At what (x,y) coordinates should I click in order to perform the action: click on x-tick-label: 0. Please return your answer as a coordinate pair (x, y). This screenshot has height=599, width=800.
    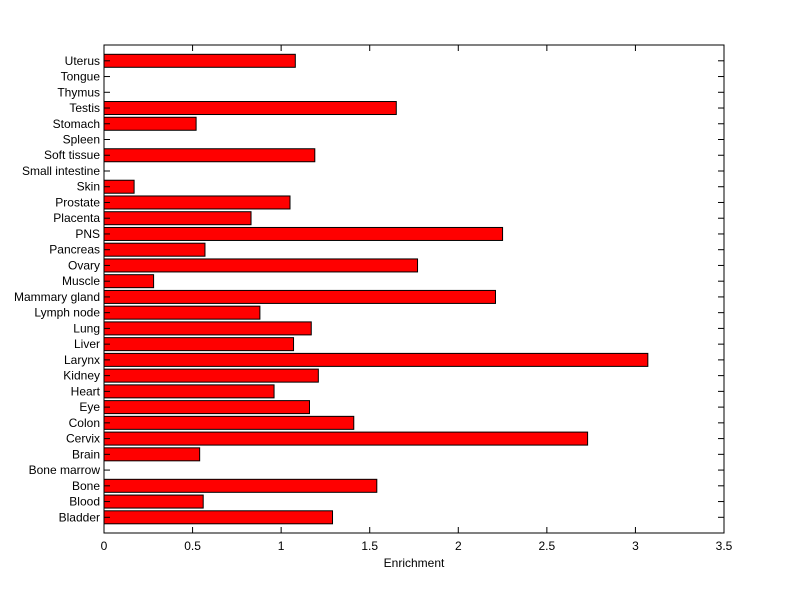
    Looking at the image, I should click on (104, 546).